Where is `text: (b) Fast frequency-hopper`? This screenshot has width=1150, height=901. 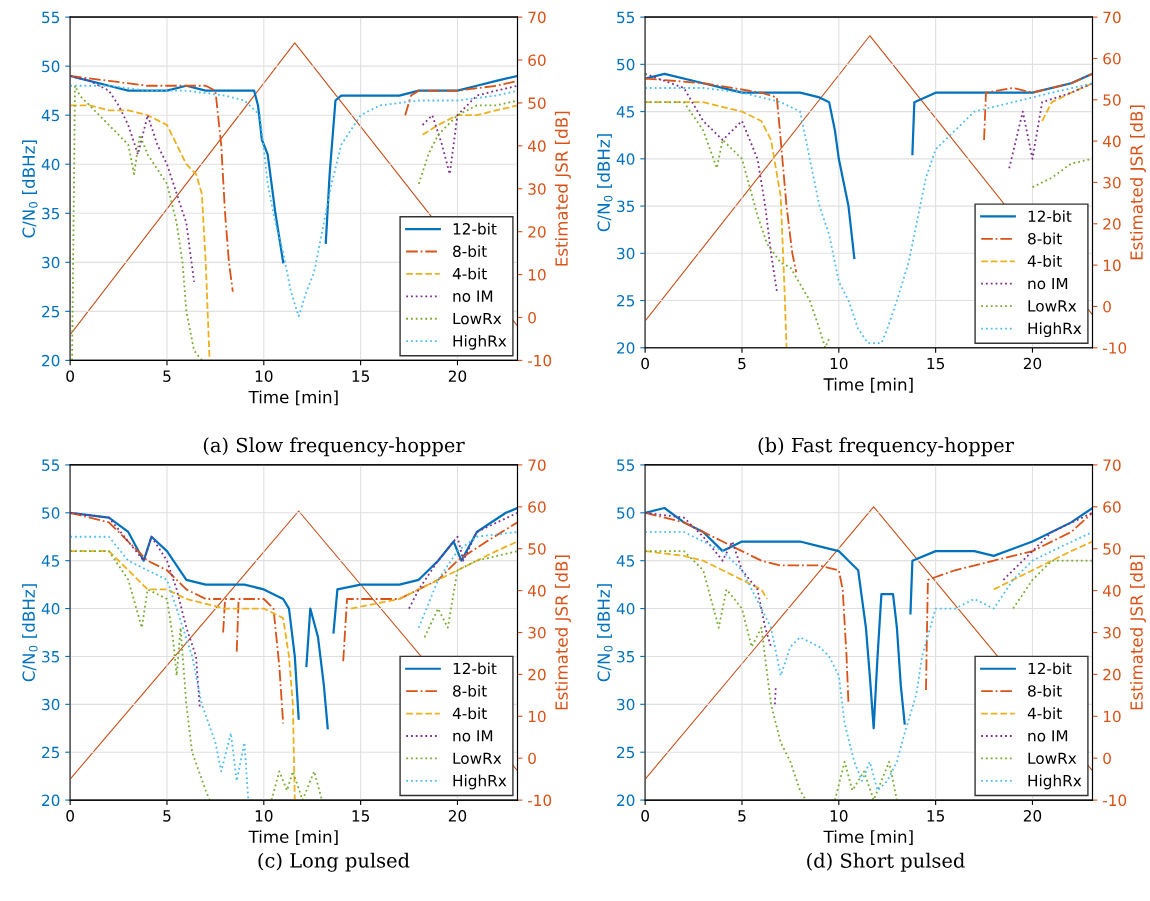 text: (b) Fast frequency-hopper is located at coordinates (886, 447).